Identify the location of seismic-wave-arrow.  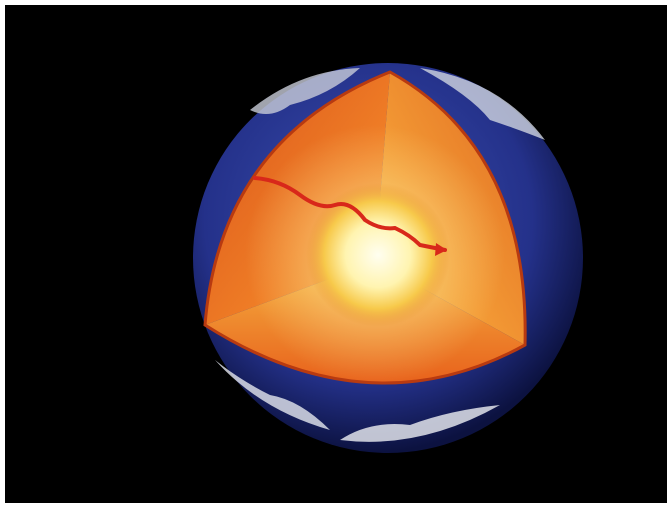
(350, 214).